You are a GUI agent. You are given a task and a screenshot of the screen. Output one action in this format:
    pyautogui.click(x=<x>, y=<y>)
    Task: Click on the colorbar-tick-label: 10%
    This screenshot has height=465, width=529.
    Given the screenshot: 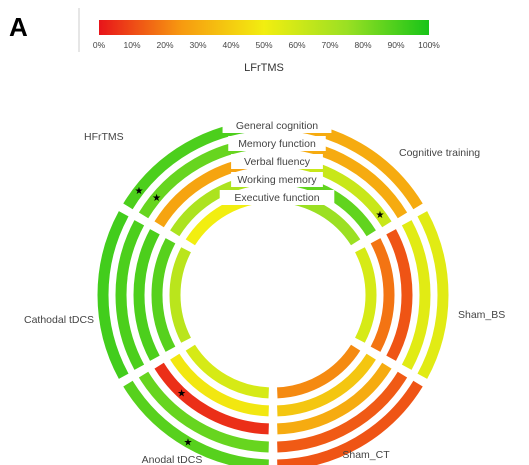 What is the action you would take?
    pyautogui.click(x=131, y=45)
    